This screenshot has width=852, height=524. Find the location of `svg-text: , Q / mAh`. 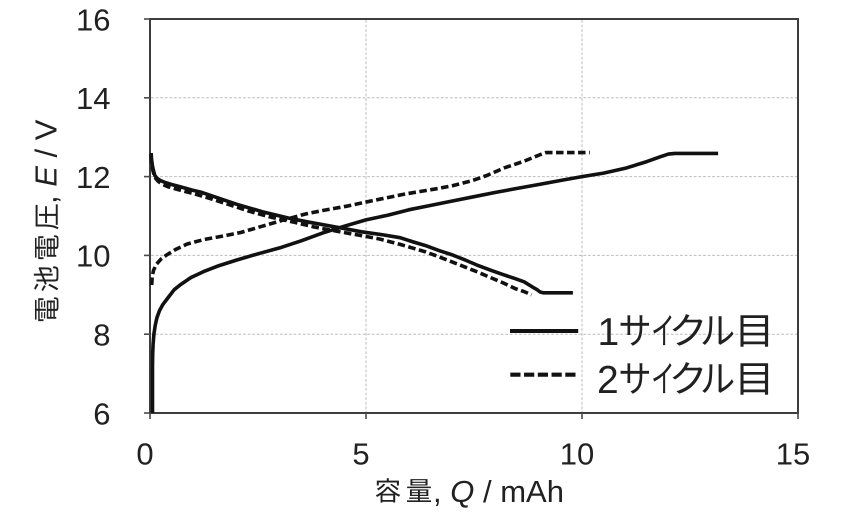

svg-text: , Q / mAh is located at coordinates (498, 491).